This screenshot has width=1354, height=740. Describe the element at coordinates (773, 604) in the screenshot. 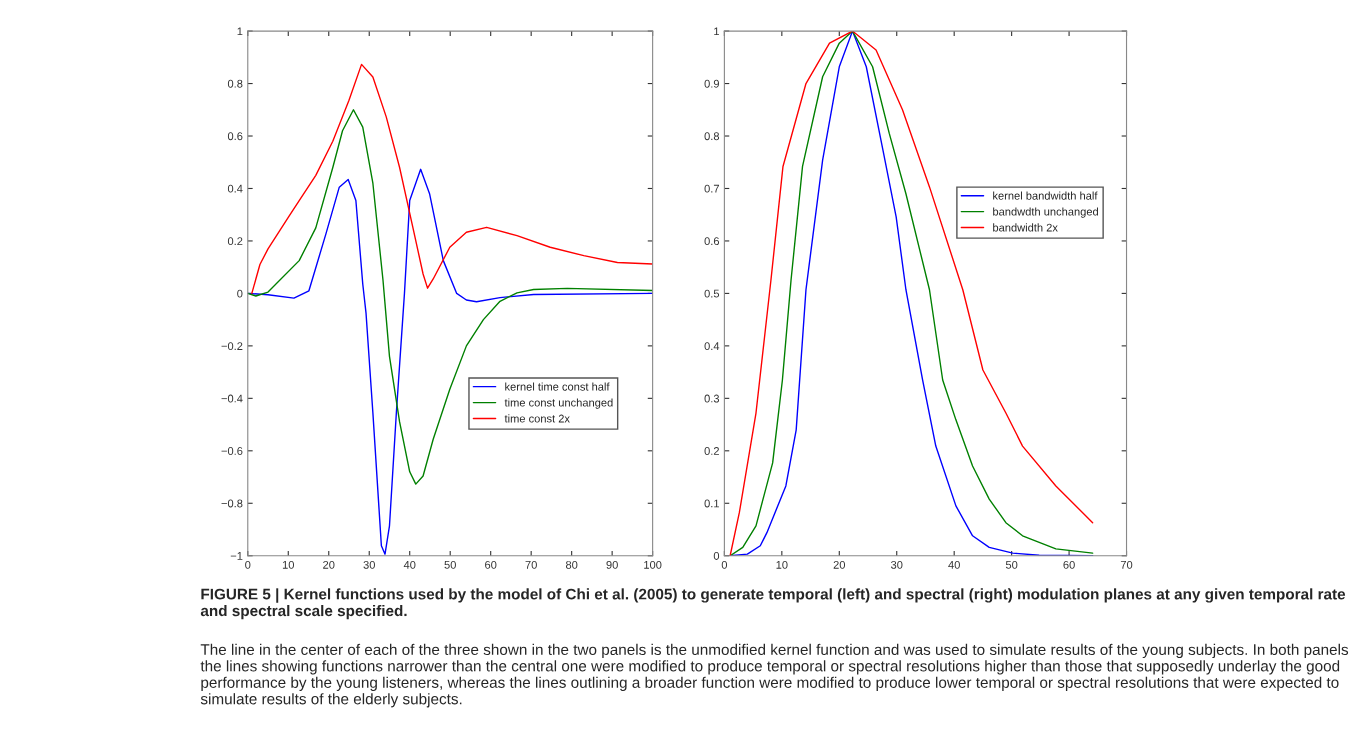

I see `caption: FIGURE 5 | Kernel functions used by the model of Chi et al. (2005) to generate temporal (left) and spectral (right) modulation planes at any given temporal rate and spectral scale specified.` at that location.